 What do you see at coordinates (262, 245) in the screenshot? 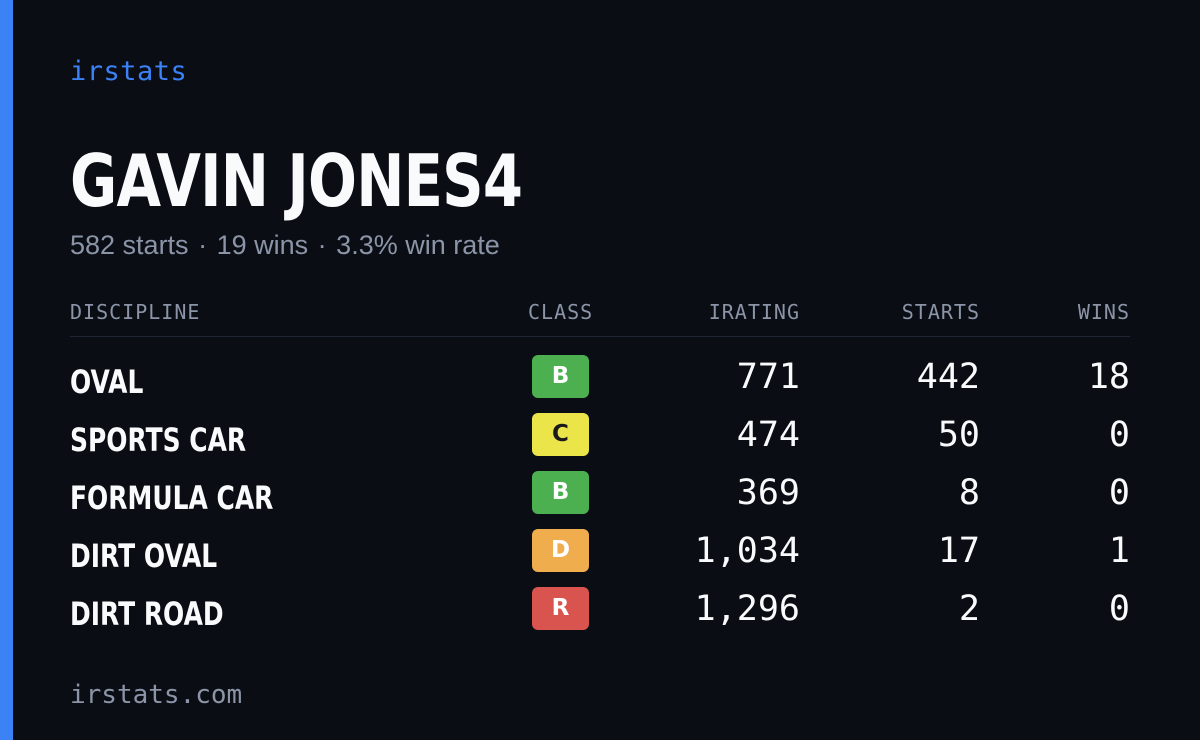
I see `summary-wins: 19 wins` at bounding box center [262, 245].